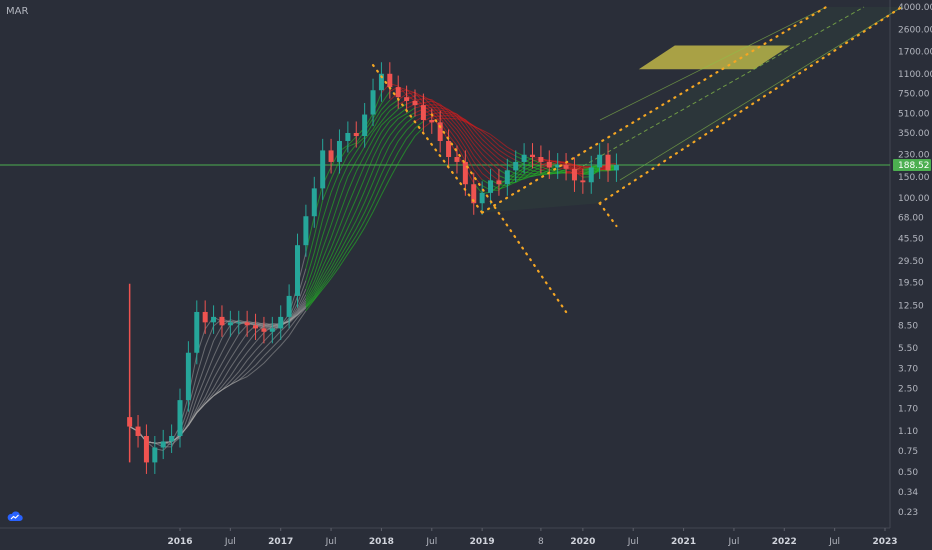 This screenshot has width=932, height=550. What do you see at coordinates (908, 452) in the screenshot?
I see `price-tick-label: 0.75` at bounding box center [908, 452].